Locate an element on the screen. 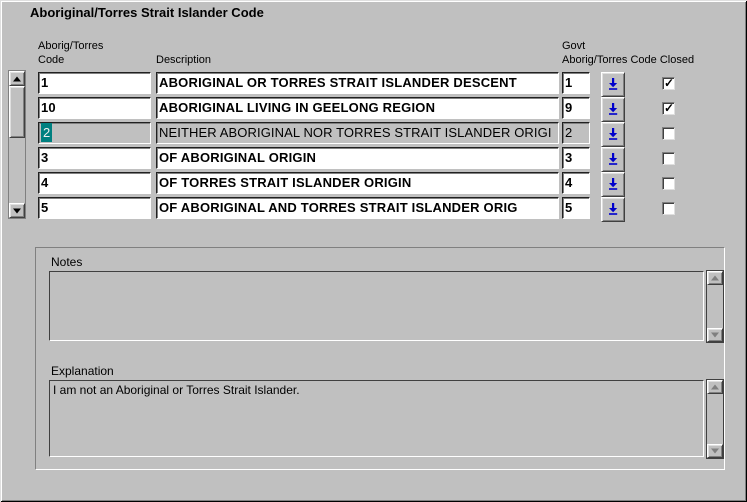 This screenshot has height=502, width=747. header-description: Description is located at coordinates (184, 60).